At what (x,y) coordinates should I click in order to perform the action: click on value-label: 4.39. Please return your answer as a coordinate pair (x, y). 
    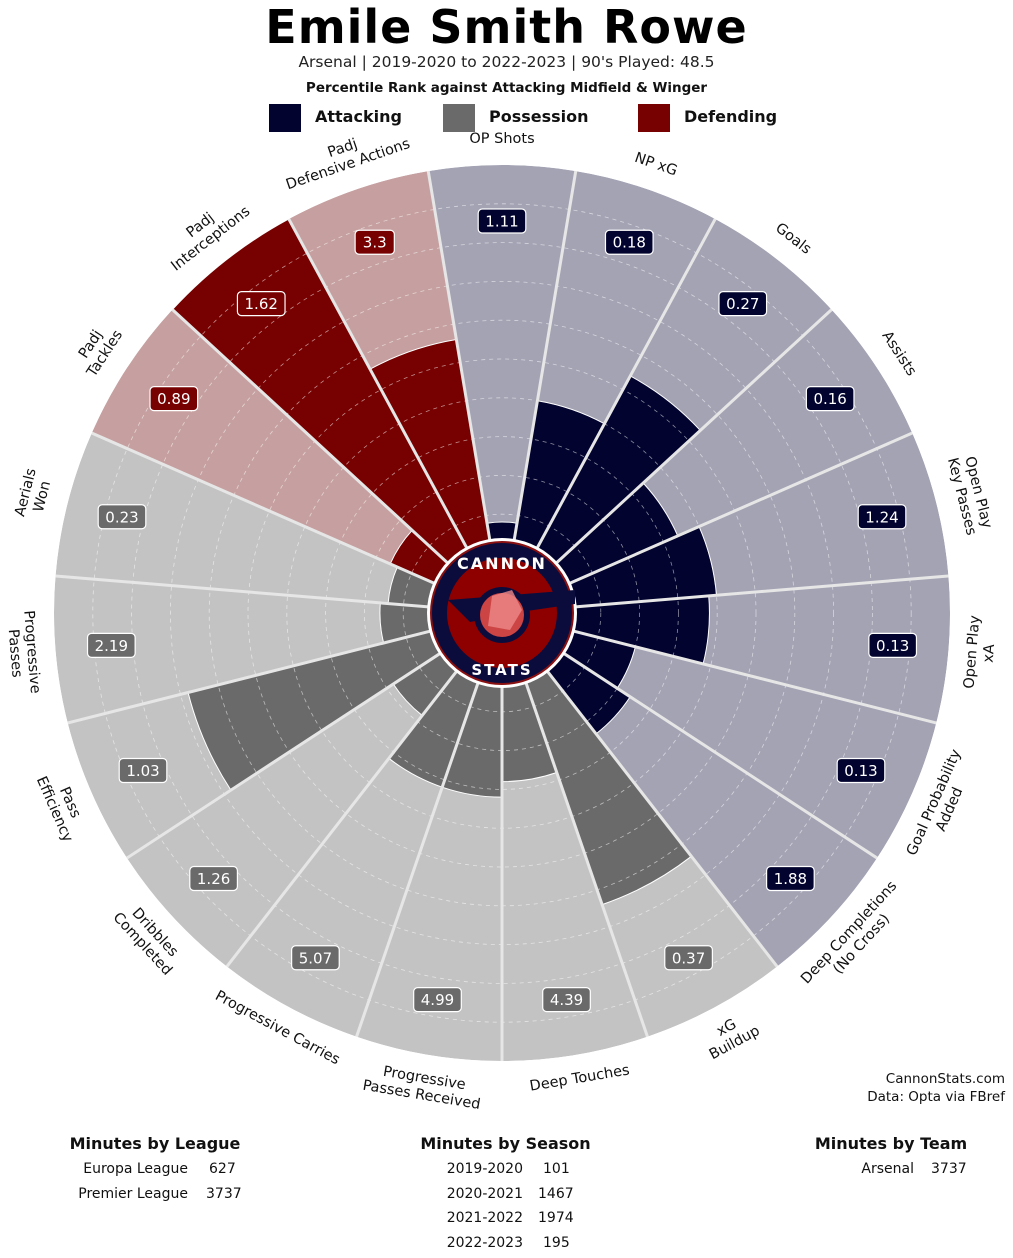
    Looking at the image, I should click on (566, 1000).